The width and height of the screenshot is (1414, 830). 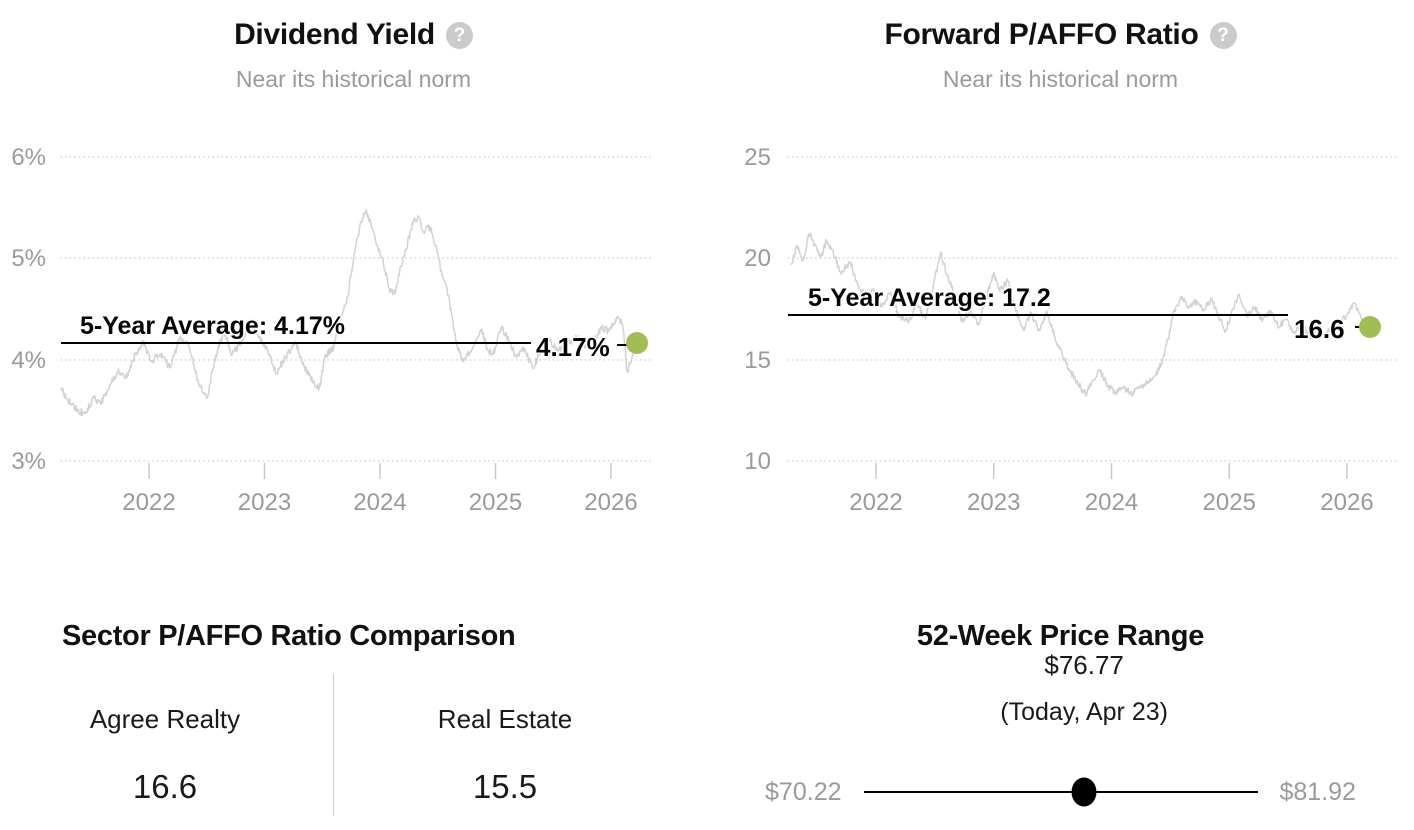 I want to click on panel-title: Sector P/AFFO Ratio Comparison, so click(x=289, y=636).